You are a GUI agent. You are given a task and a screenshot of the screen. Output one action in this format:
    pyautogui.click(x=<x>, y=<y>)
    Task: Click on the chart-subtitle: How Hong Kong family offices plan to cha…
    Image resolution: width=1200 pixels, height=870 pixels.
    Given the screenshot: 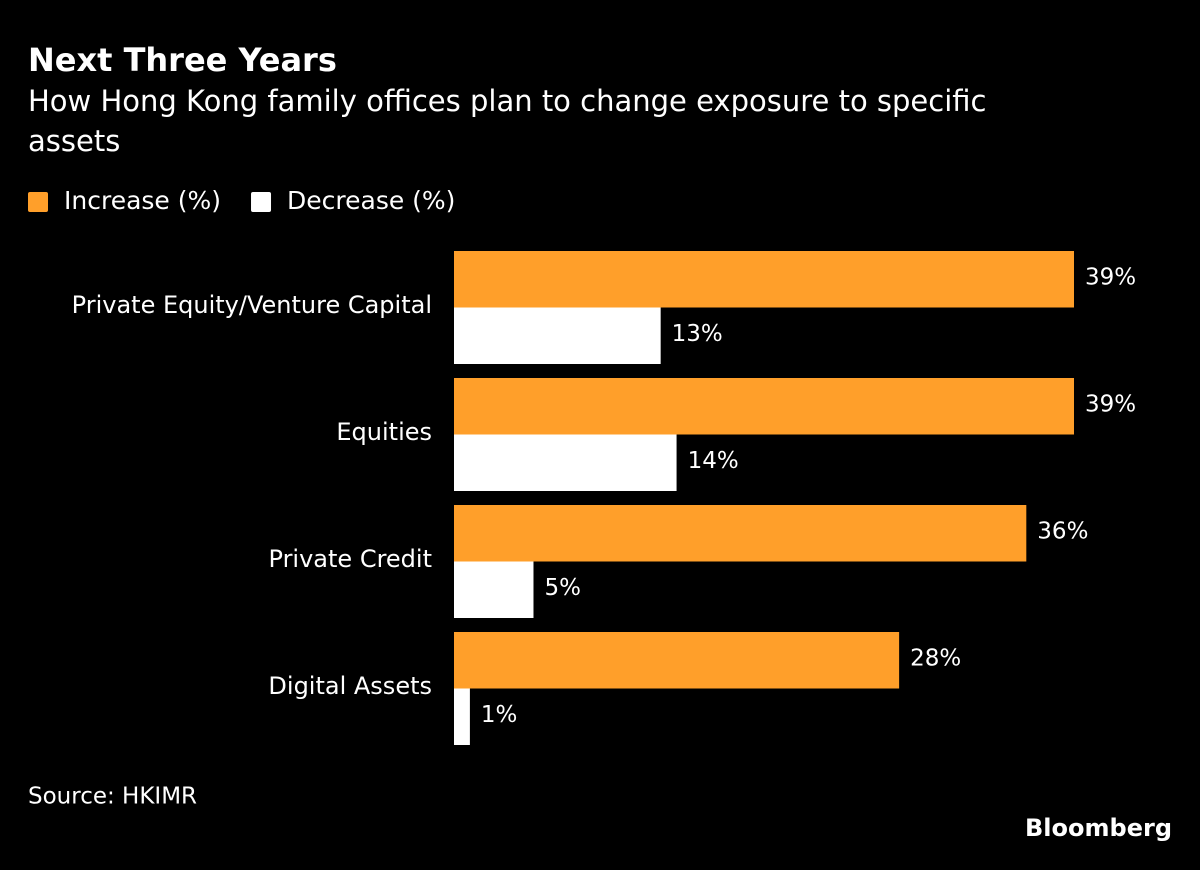 What is the action you would take?
    pyautogui.click(x=507, y=121)
    